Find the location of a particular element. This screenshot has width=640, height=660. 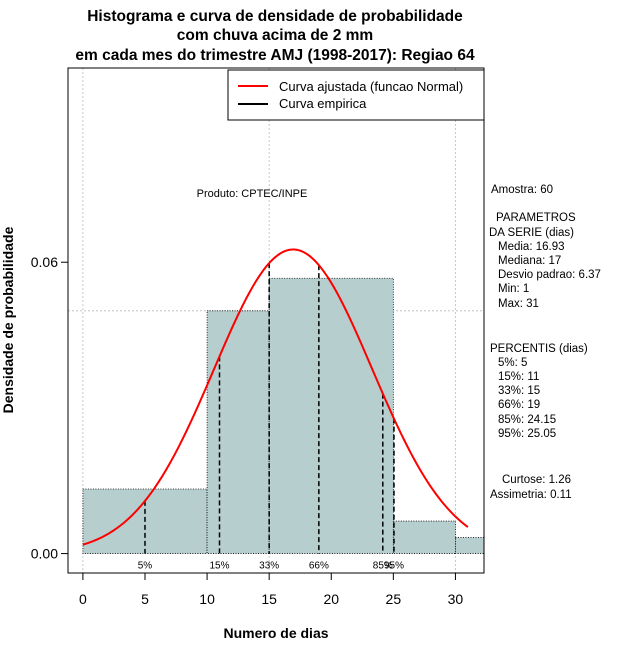

stat-assimetria: Assimetria: 0.11 is located at coordinates (531, 495).